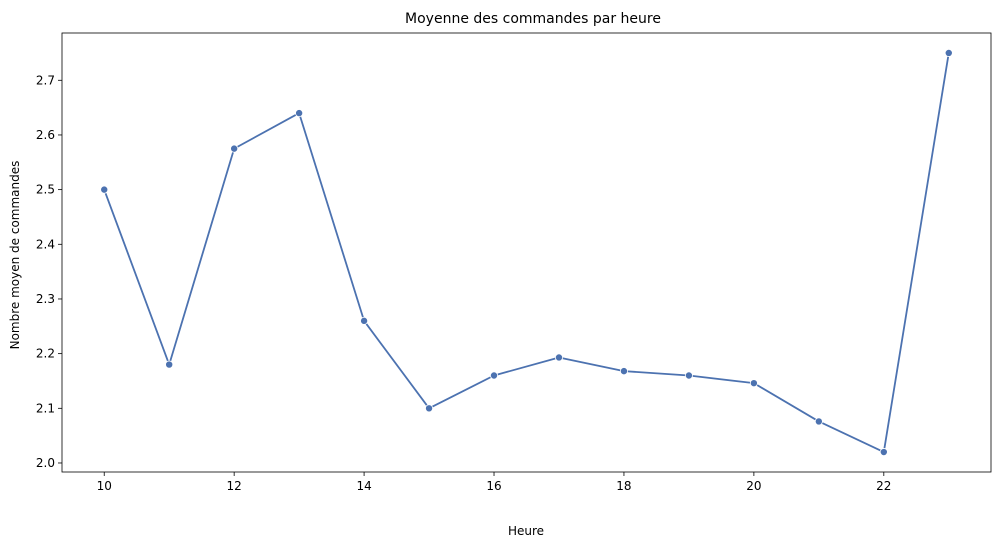  I want to click on y-tick-label: 2.0, so click(45, 463).